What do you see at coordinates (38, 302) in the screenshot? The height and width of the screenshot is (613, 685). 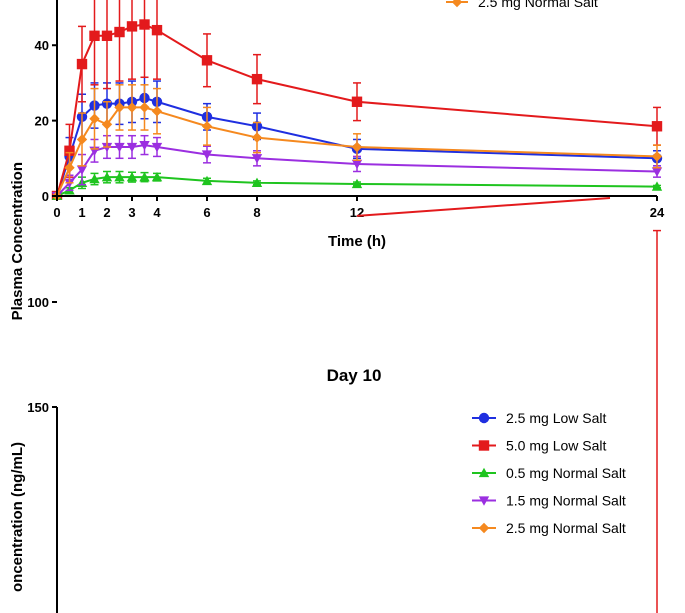 I see `y-tick-label: 100` at bounding box center [38, 302].